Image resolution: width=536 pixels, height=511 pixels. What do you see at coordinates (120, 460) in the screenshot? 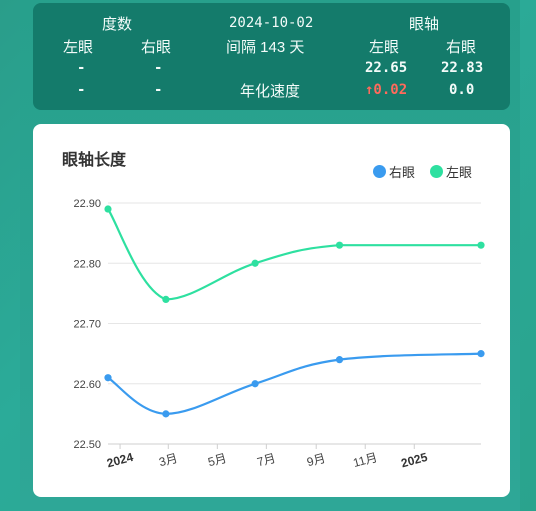
I see `x-tick-label: 2024` at bounding box center [120, 460].